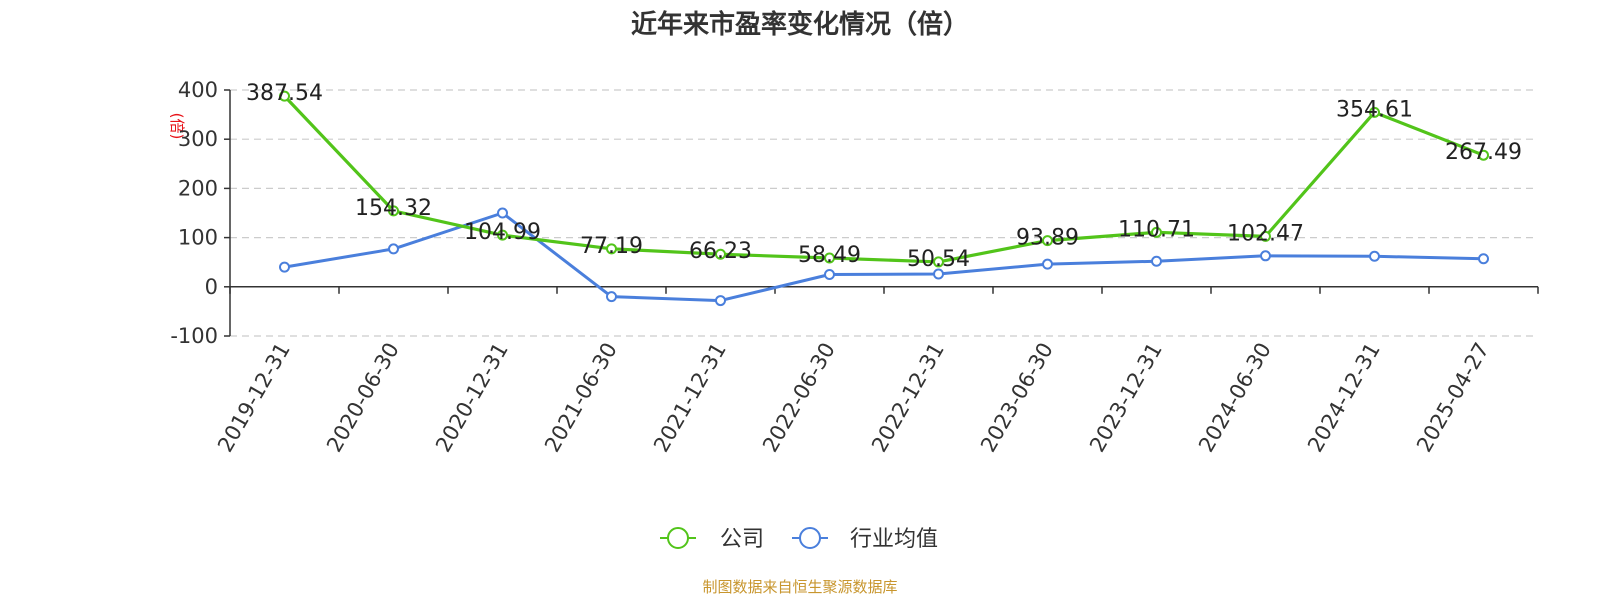 The image size is (1600, 600). I want to click on data-label: 58.49, so click(829, 255).